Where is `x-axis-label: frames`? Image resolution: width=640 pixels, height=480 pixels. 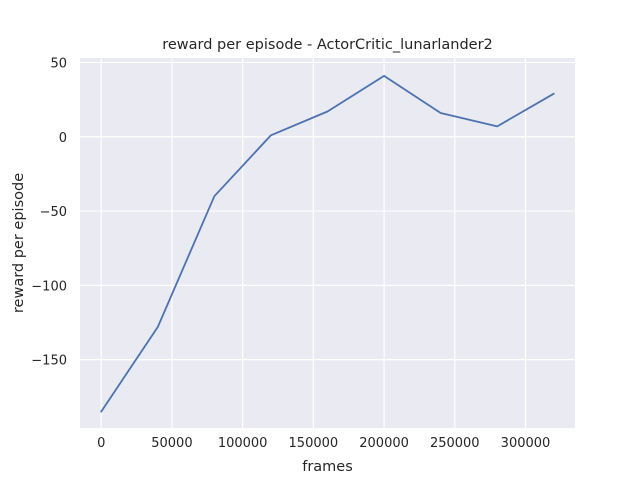 x-axis-label: frames is located at coordinates (327, 467).